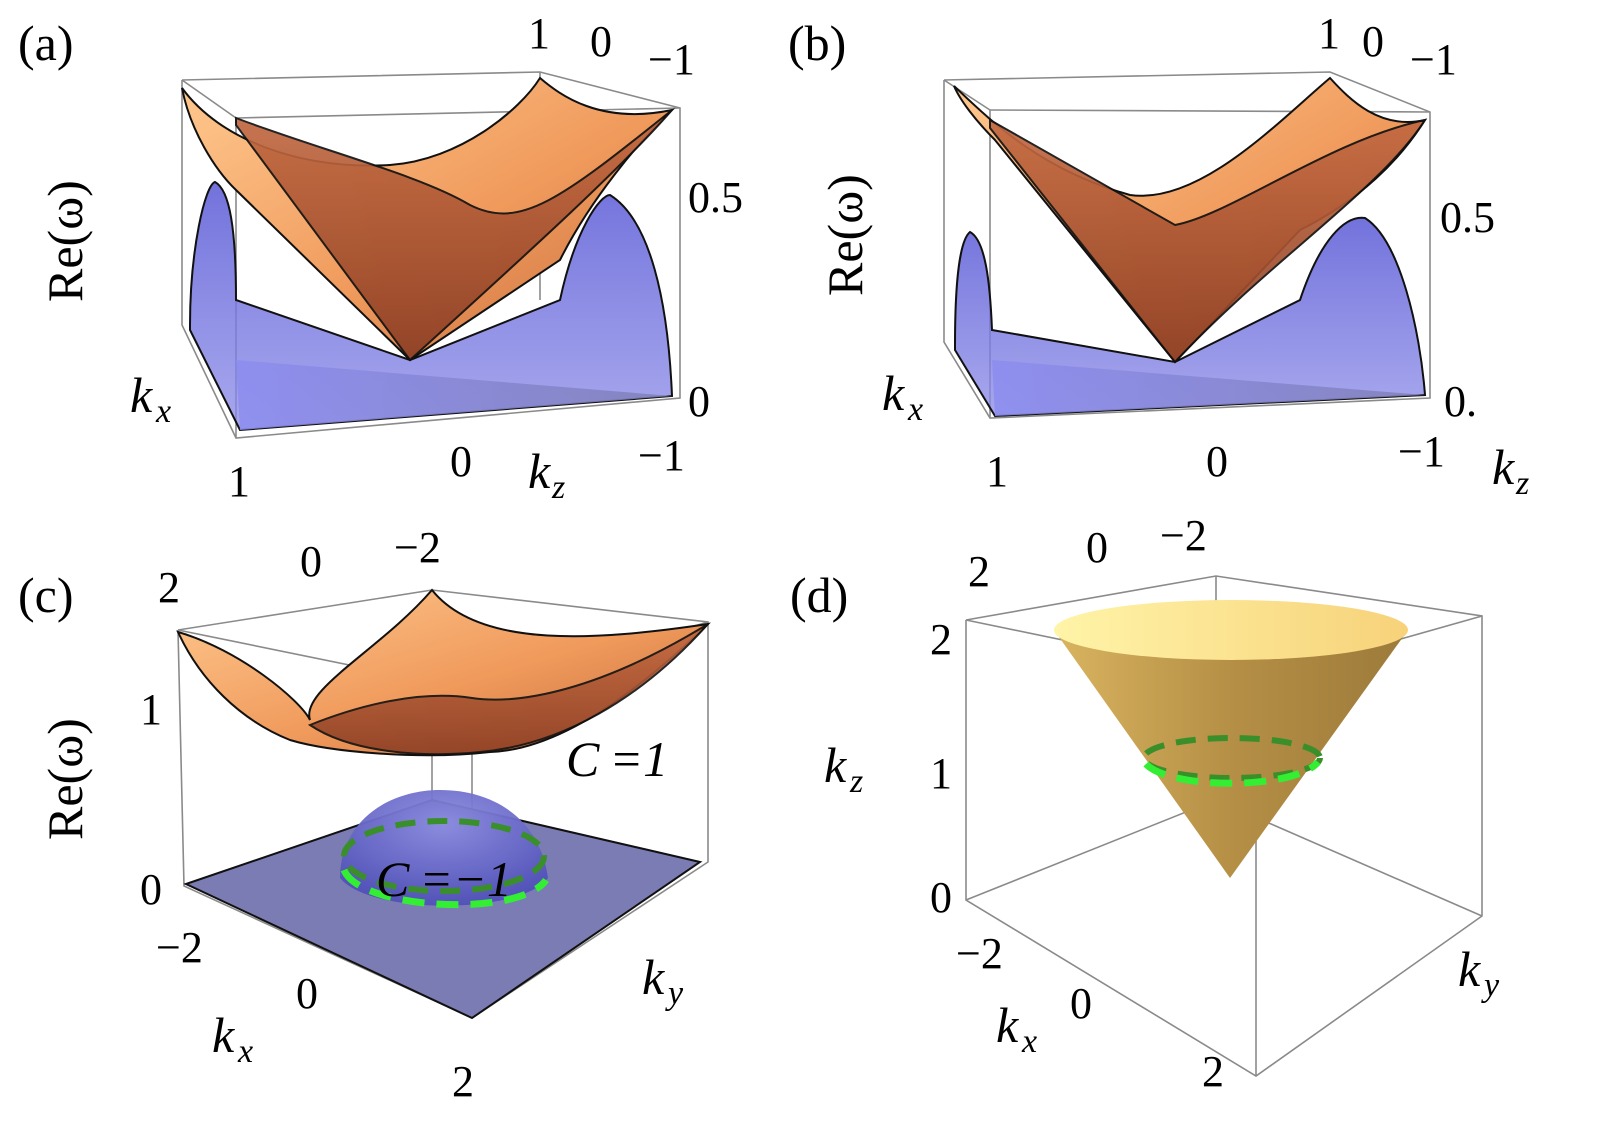 Image resolution: width=1611 pixels, height=1128 pixels. I want to click on panel-b-btick-0: 0, so click(1217, 461).